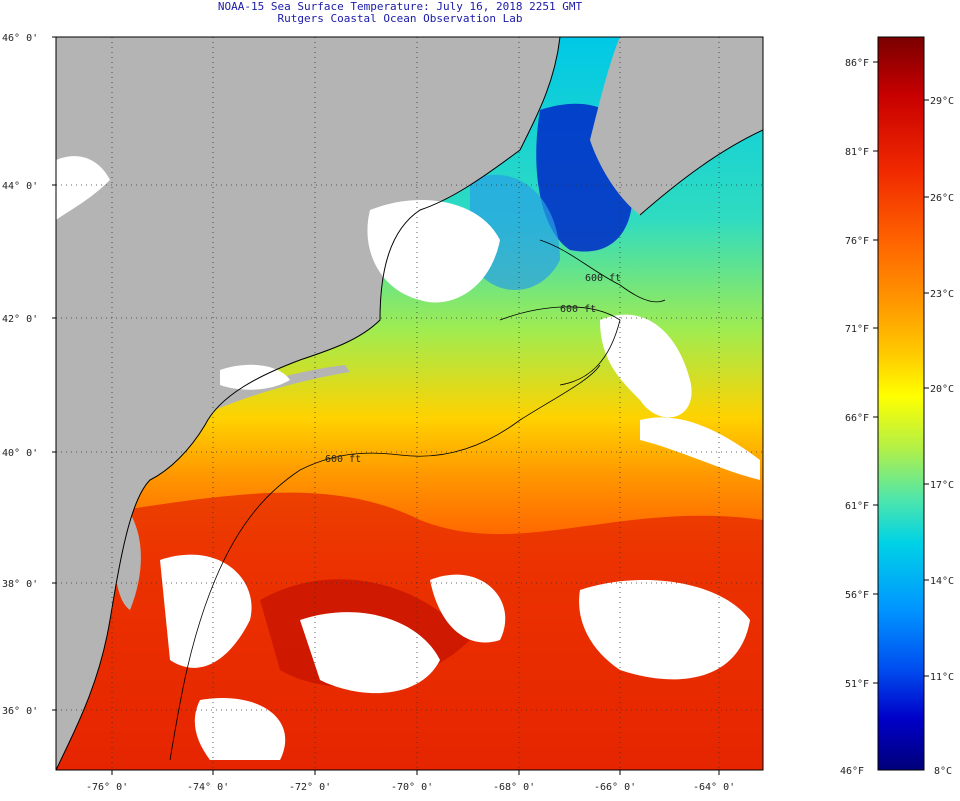 The width and height of the screenshot is (960, 801). I want to click on long-island, so click(277, 388).